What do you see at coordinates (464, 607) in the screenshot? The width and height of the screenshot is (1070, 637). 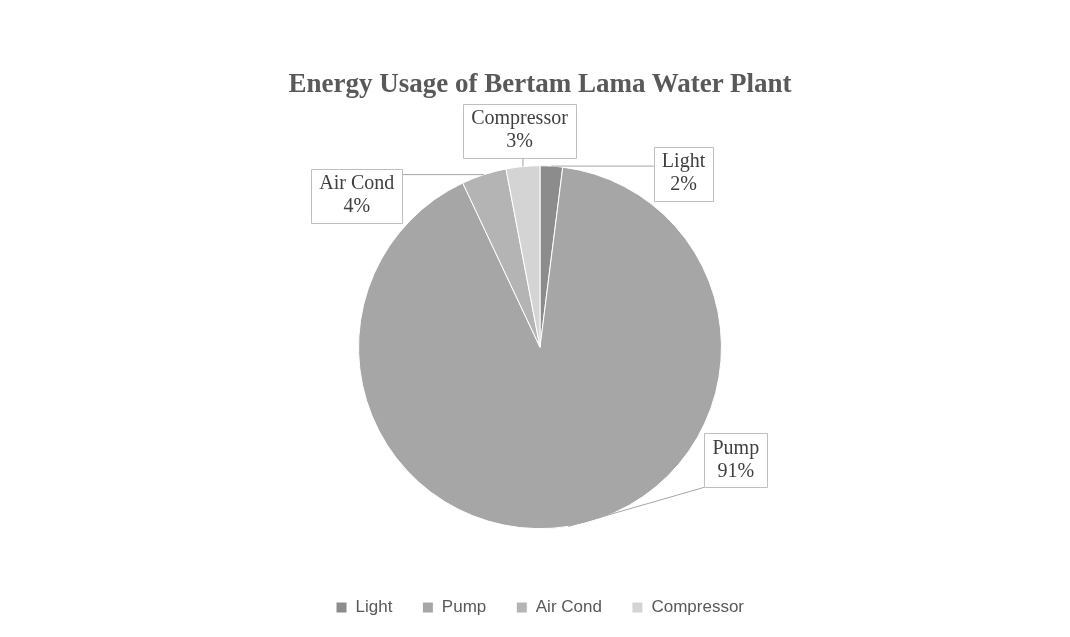 I see `legend-label: Pump` at bounding box center [464, 607].